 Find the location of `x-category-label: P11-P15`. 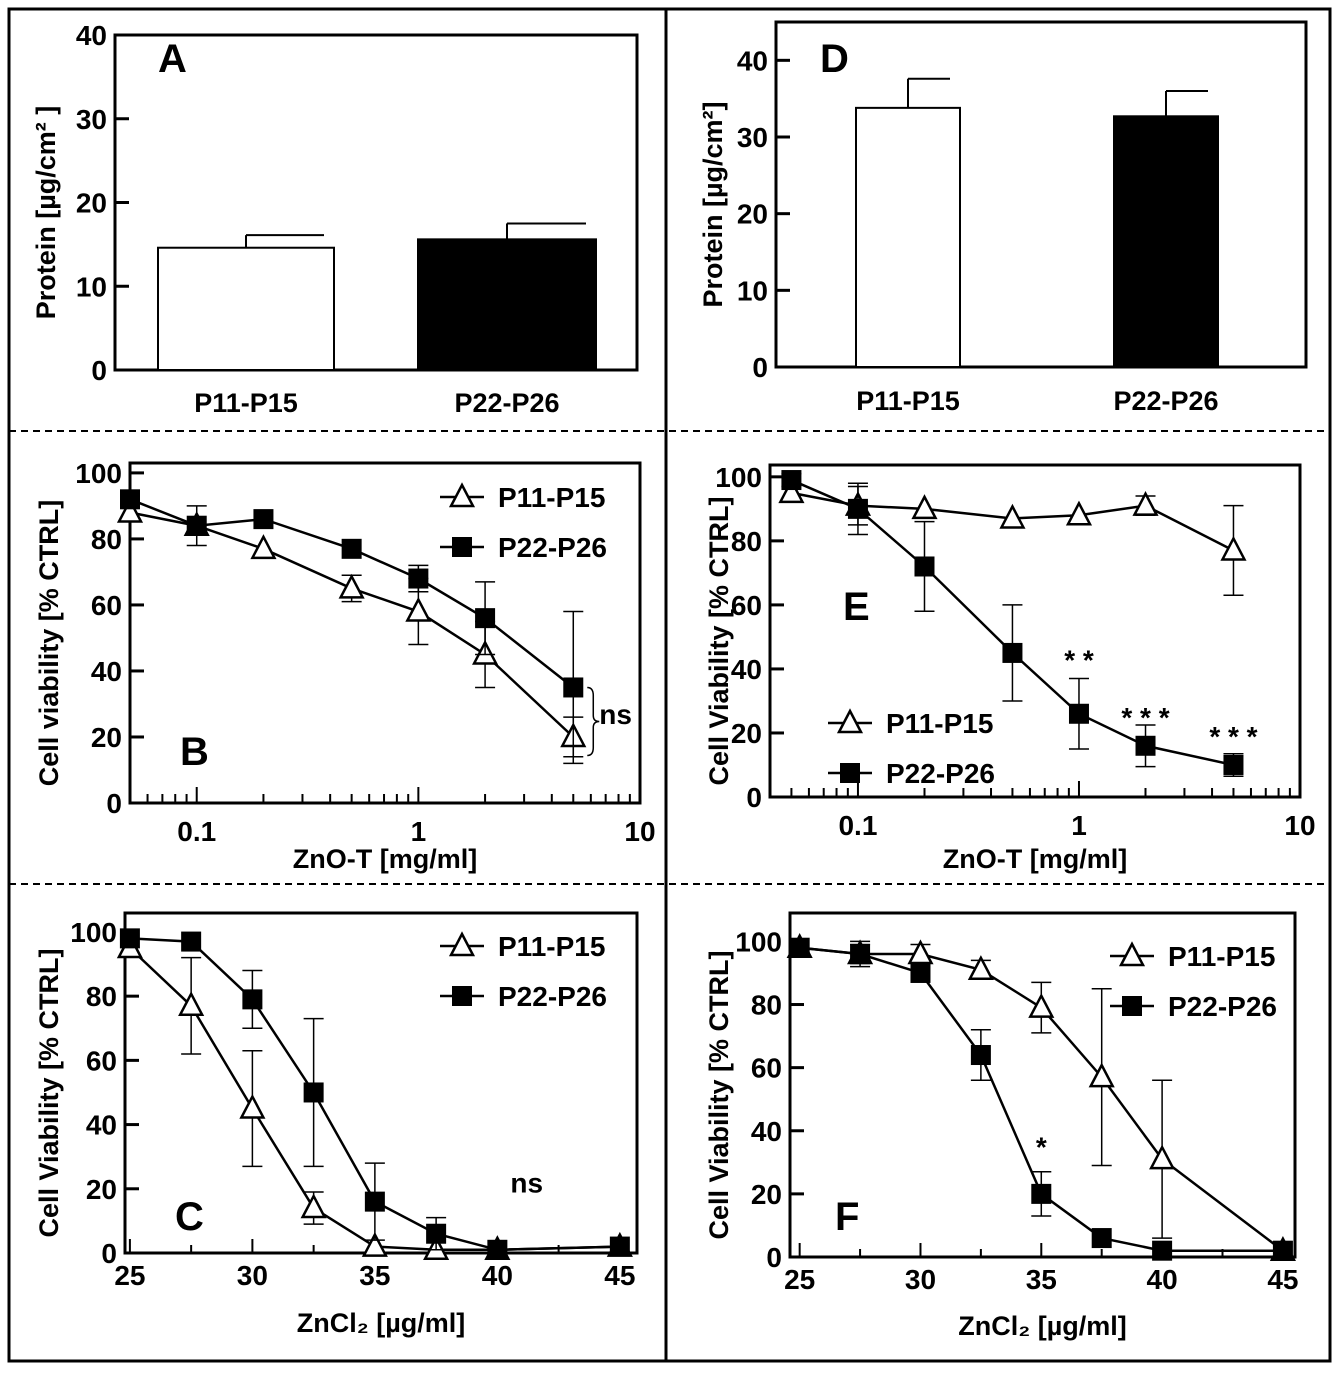

x-category-label: P11-P15 is located at coordinates (908, 401).